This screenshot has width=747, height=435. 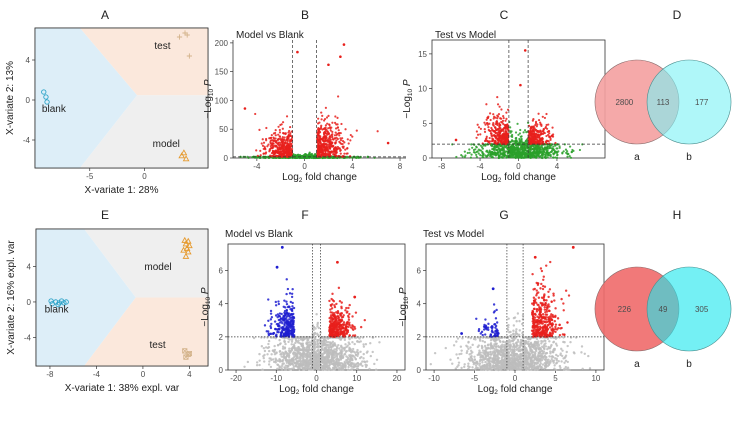 I want to click on x-tick-label: -5, so click(x=90, y=176).